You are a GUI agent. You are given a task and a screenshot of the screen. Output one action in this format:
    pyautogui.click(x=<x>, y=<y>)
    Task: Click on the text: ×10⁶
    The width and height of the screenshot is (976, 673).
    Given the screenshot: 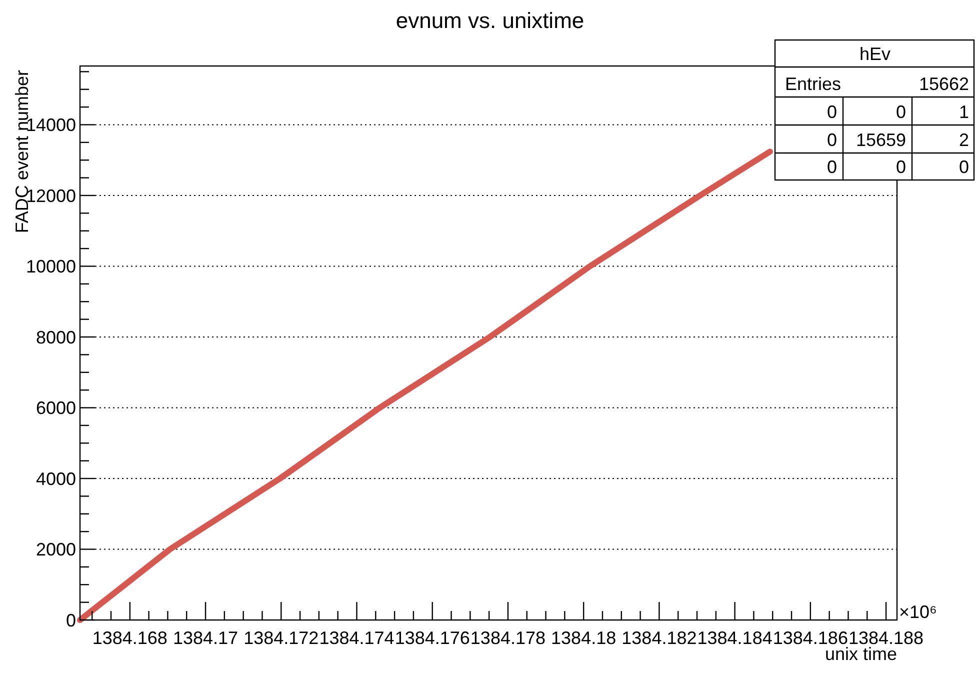 What is the action you would take?
    pyautogui.click(x=918, y=612)
    